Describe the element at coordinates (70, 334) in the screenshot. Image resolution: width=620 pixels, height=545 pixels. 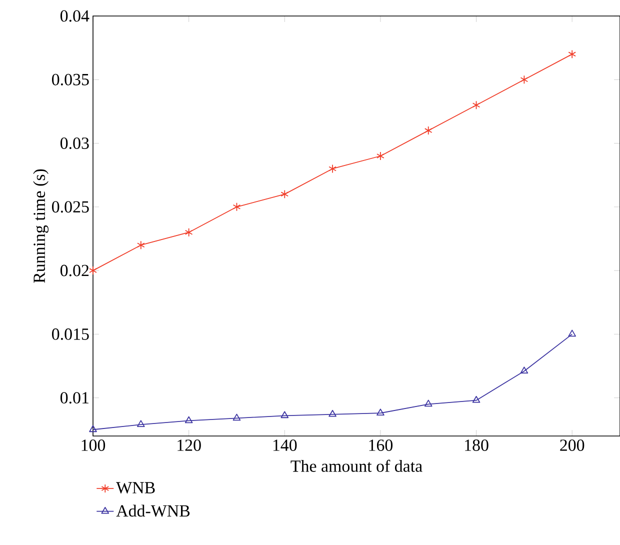
I see `y-tick-label: 0.015` at that location.